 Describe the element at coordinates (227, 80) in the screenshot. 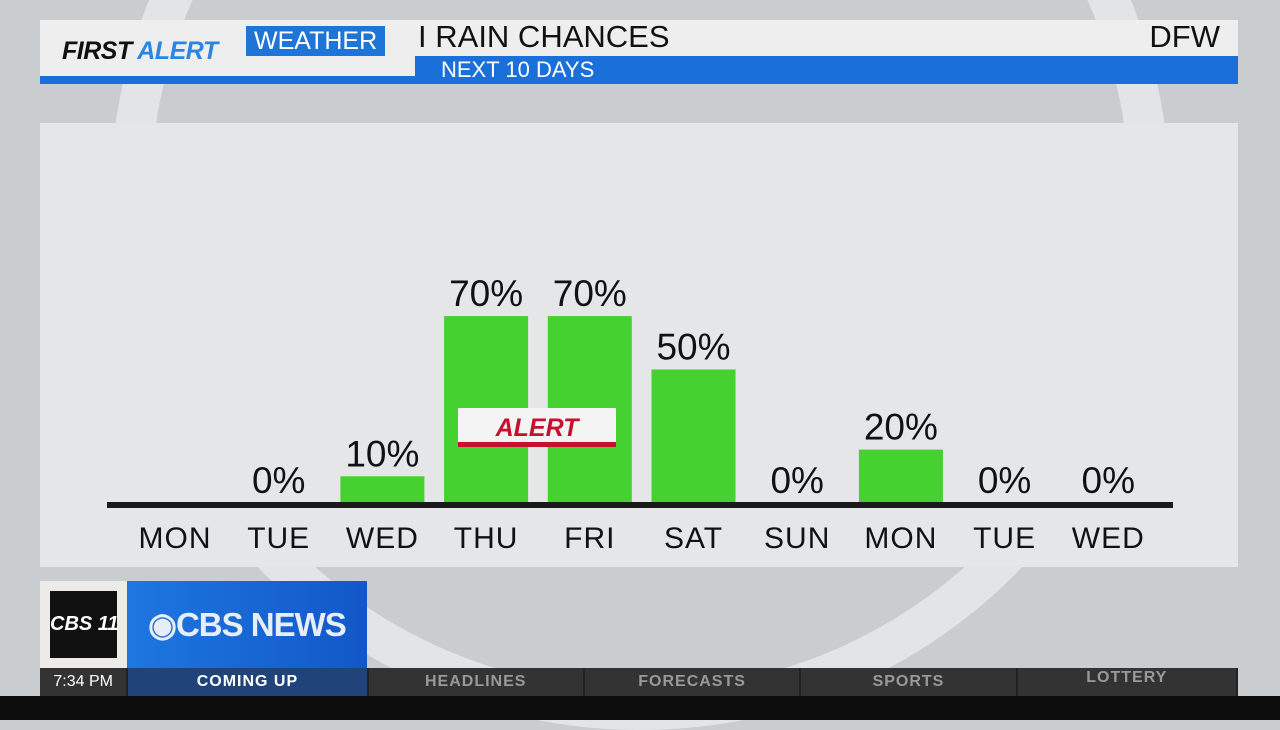

I see `header-accent` at that location.